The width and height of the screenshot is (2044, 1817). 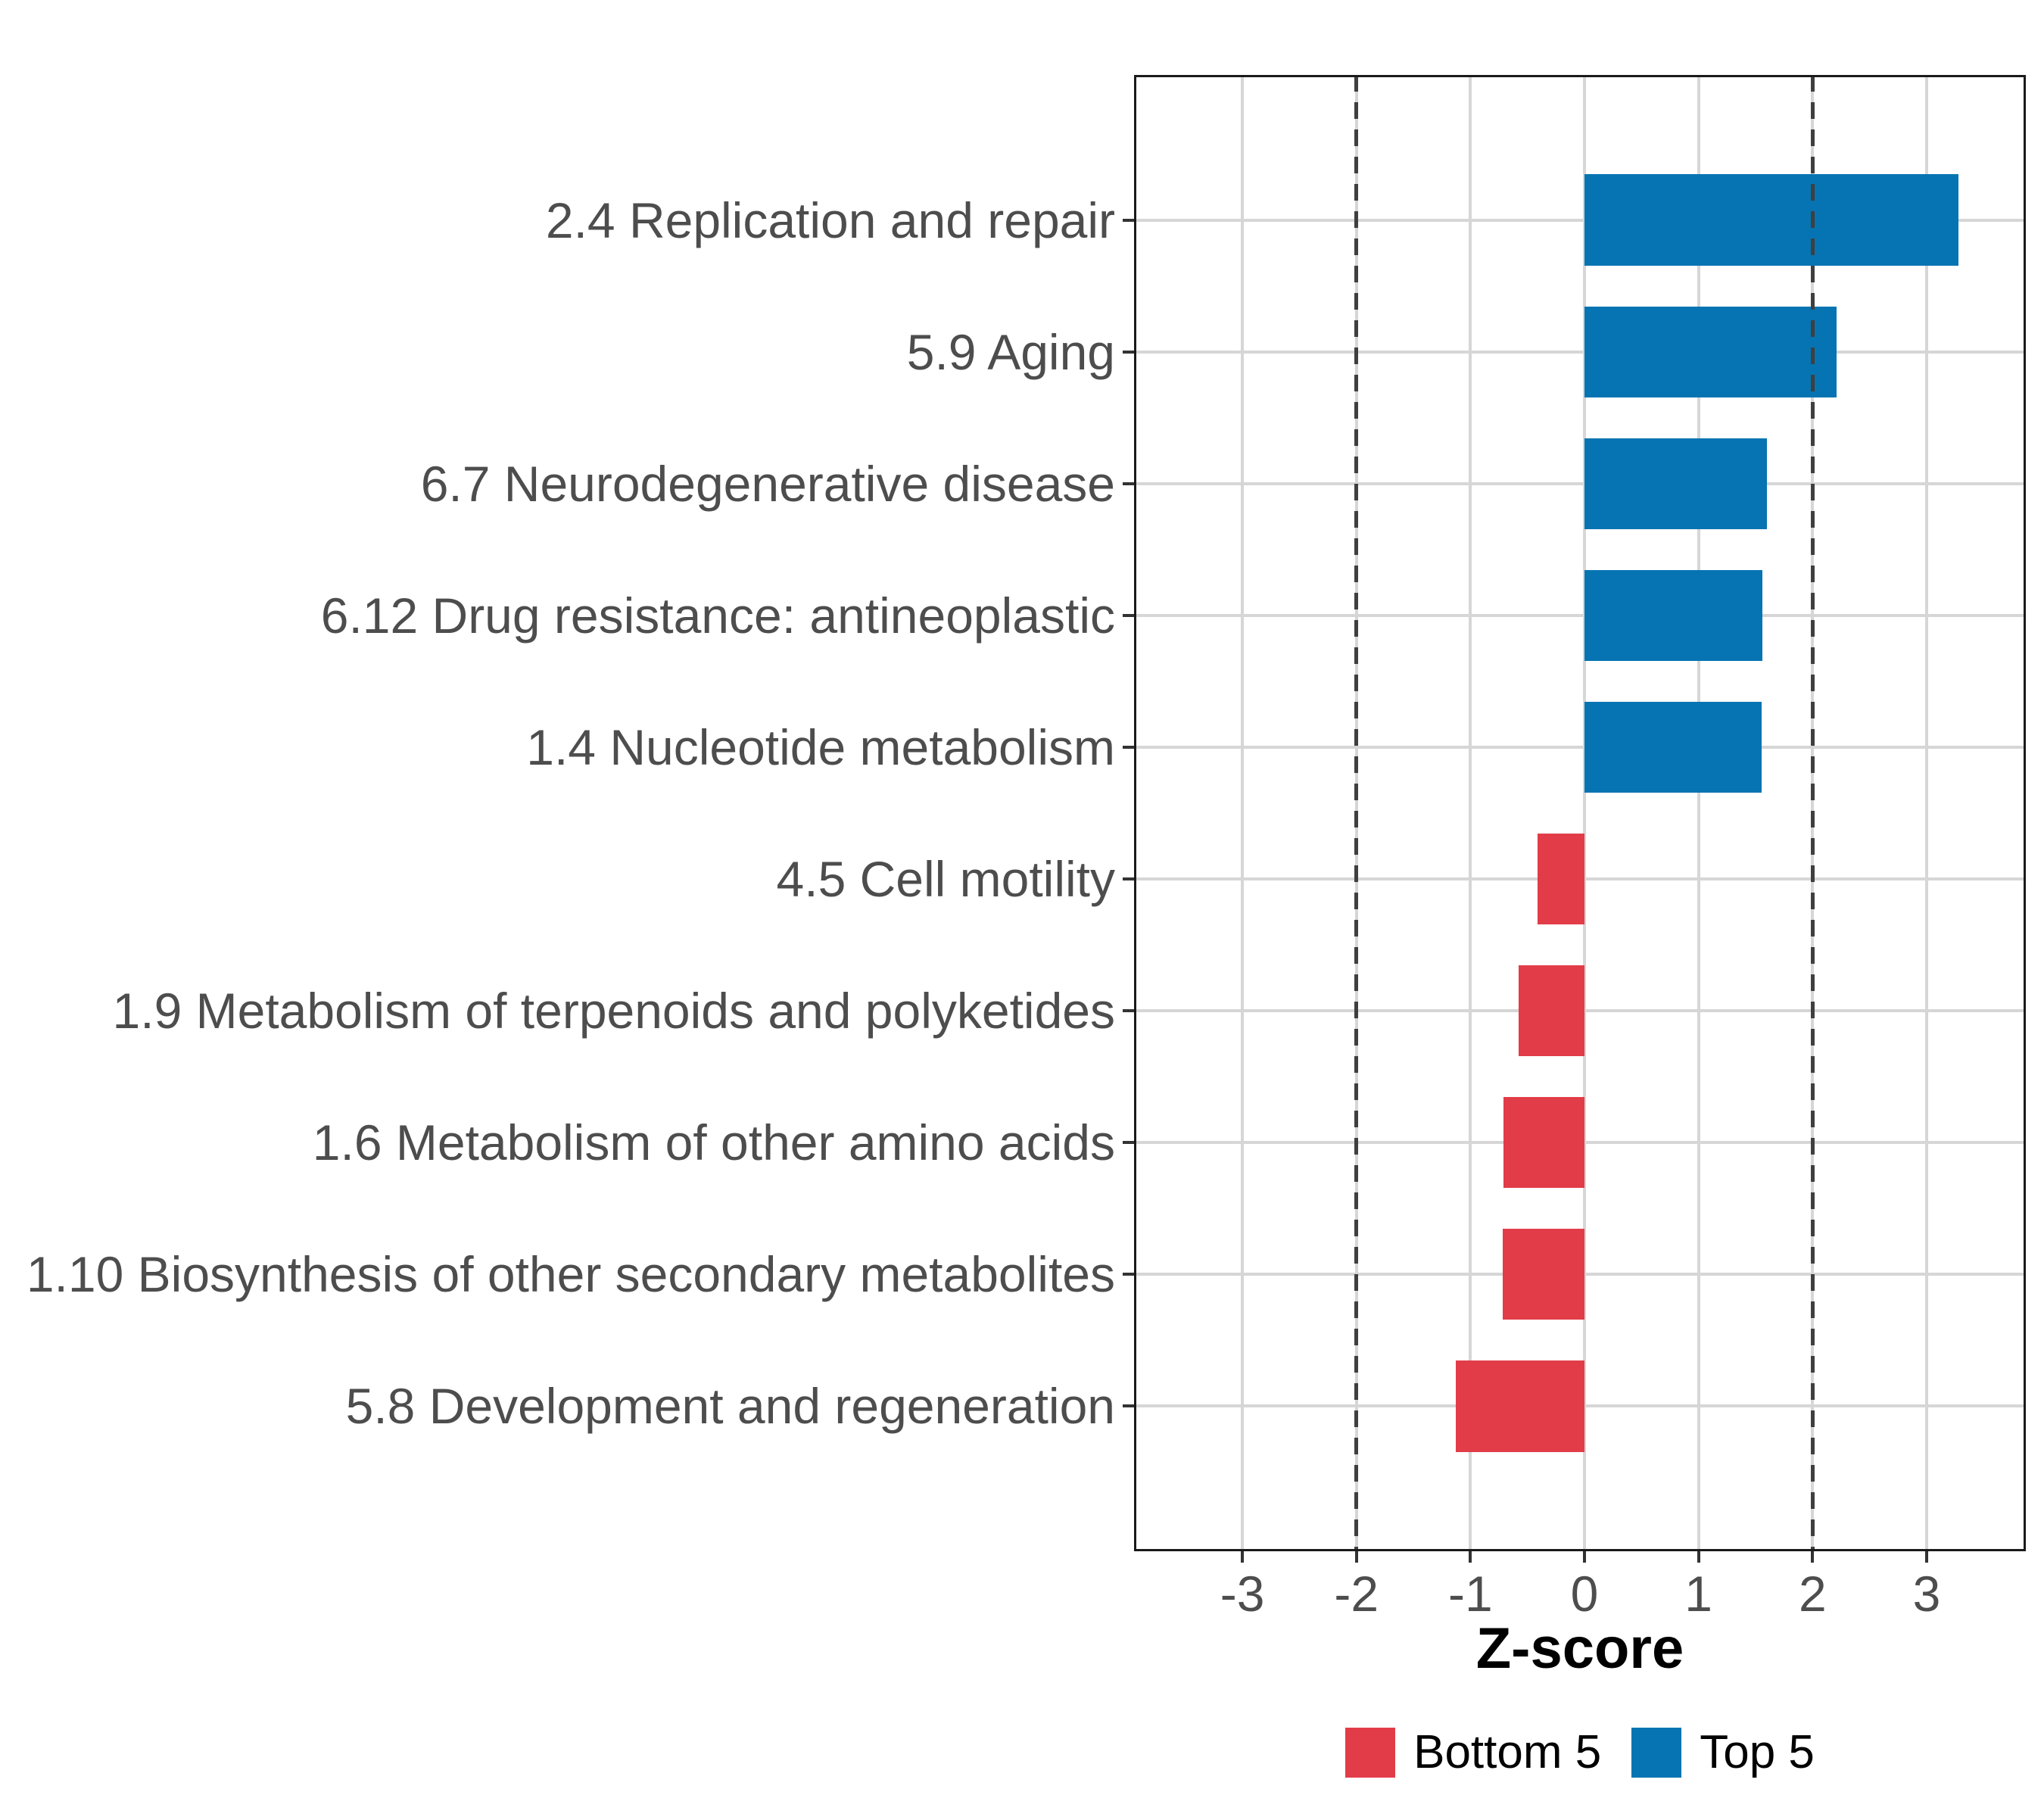 What do you see at coordinates (1356, 1594) in the screenshot?
I see `x-tick-label: -2` at bounding box center [1356, 1594].